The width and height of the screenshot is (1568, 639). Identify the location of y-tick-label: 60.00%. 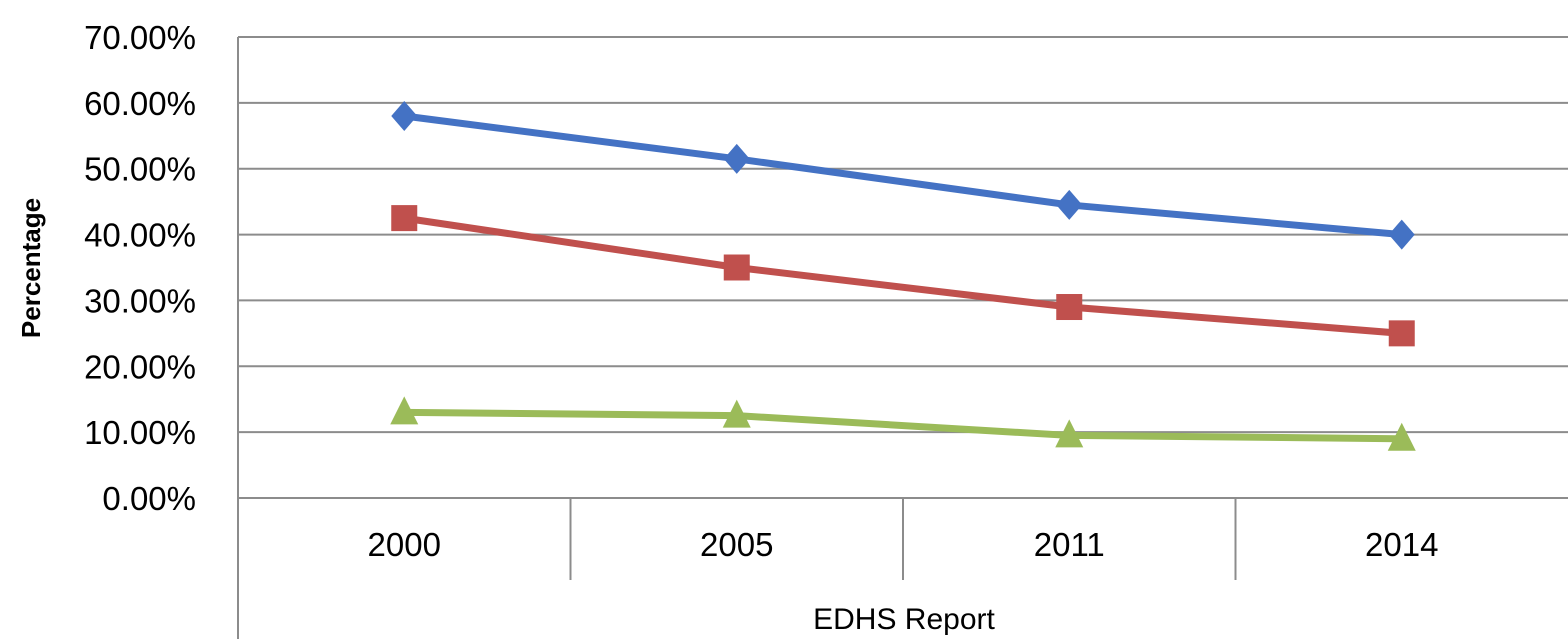
(140, 103).